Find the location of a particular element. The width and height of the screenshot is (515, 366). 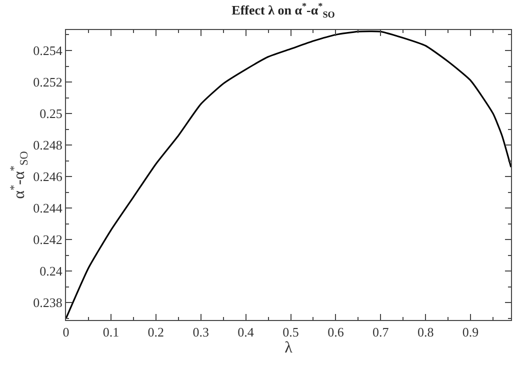

y-tick-label: 0.242 is located at coordinates (47, 240).